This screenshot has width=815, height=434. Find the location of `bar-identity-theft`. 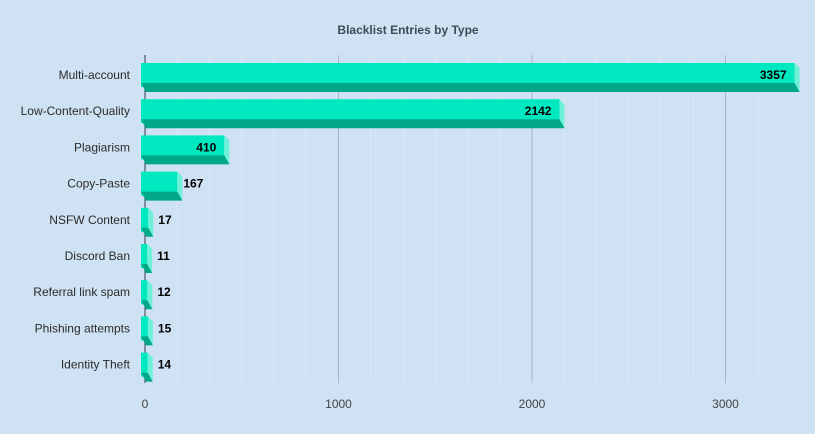

bar-identity-theft is located at coordinates (147, 367).